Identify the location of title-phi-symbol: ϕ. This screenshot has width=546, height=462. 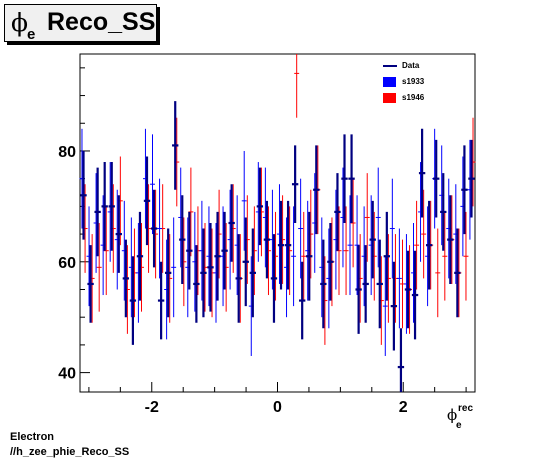
(20, 22).